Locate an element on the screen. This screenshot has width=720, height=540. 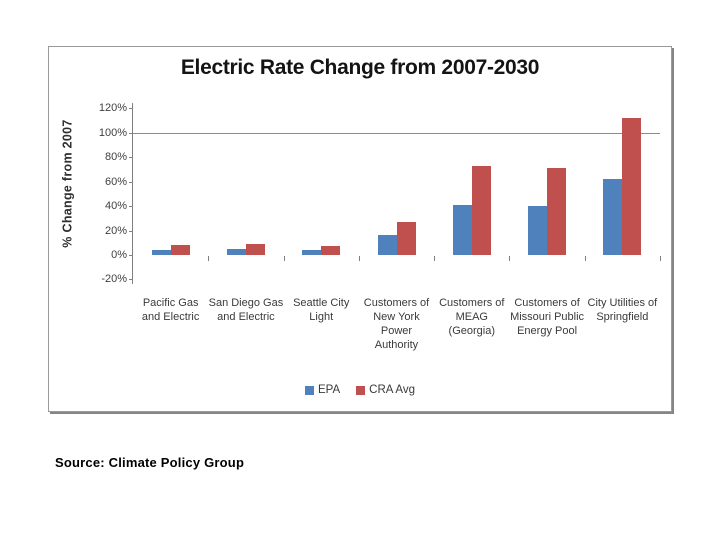
category-label: San Diego Gas and Electric is located at coordinates (246, 310).